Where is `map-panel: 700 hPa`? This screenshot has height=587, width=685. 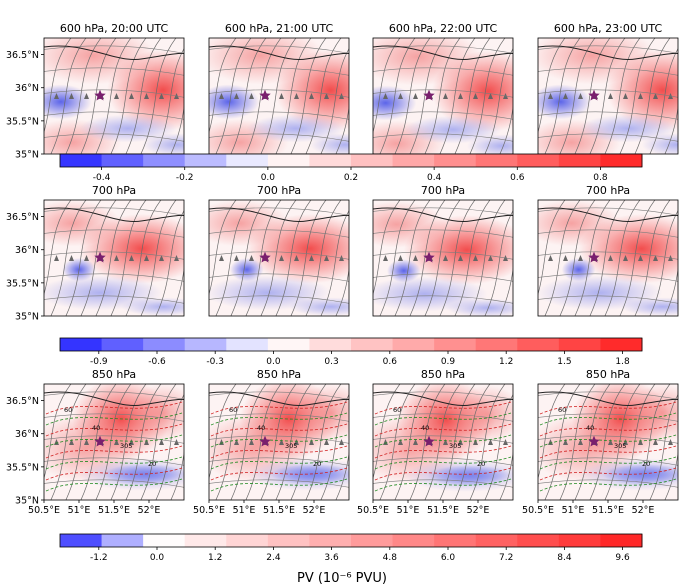 map-panel: 700 hPa is located at coordinates (608, 250).